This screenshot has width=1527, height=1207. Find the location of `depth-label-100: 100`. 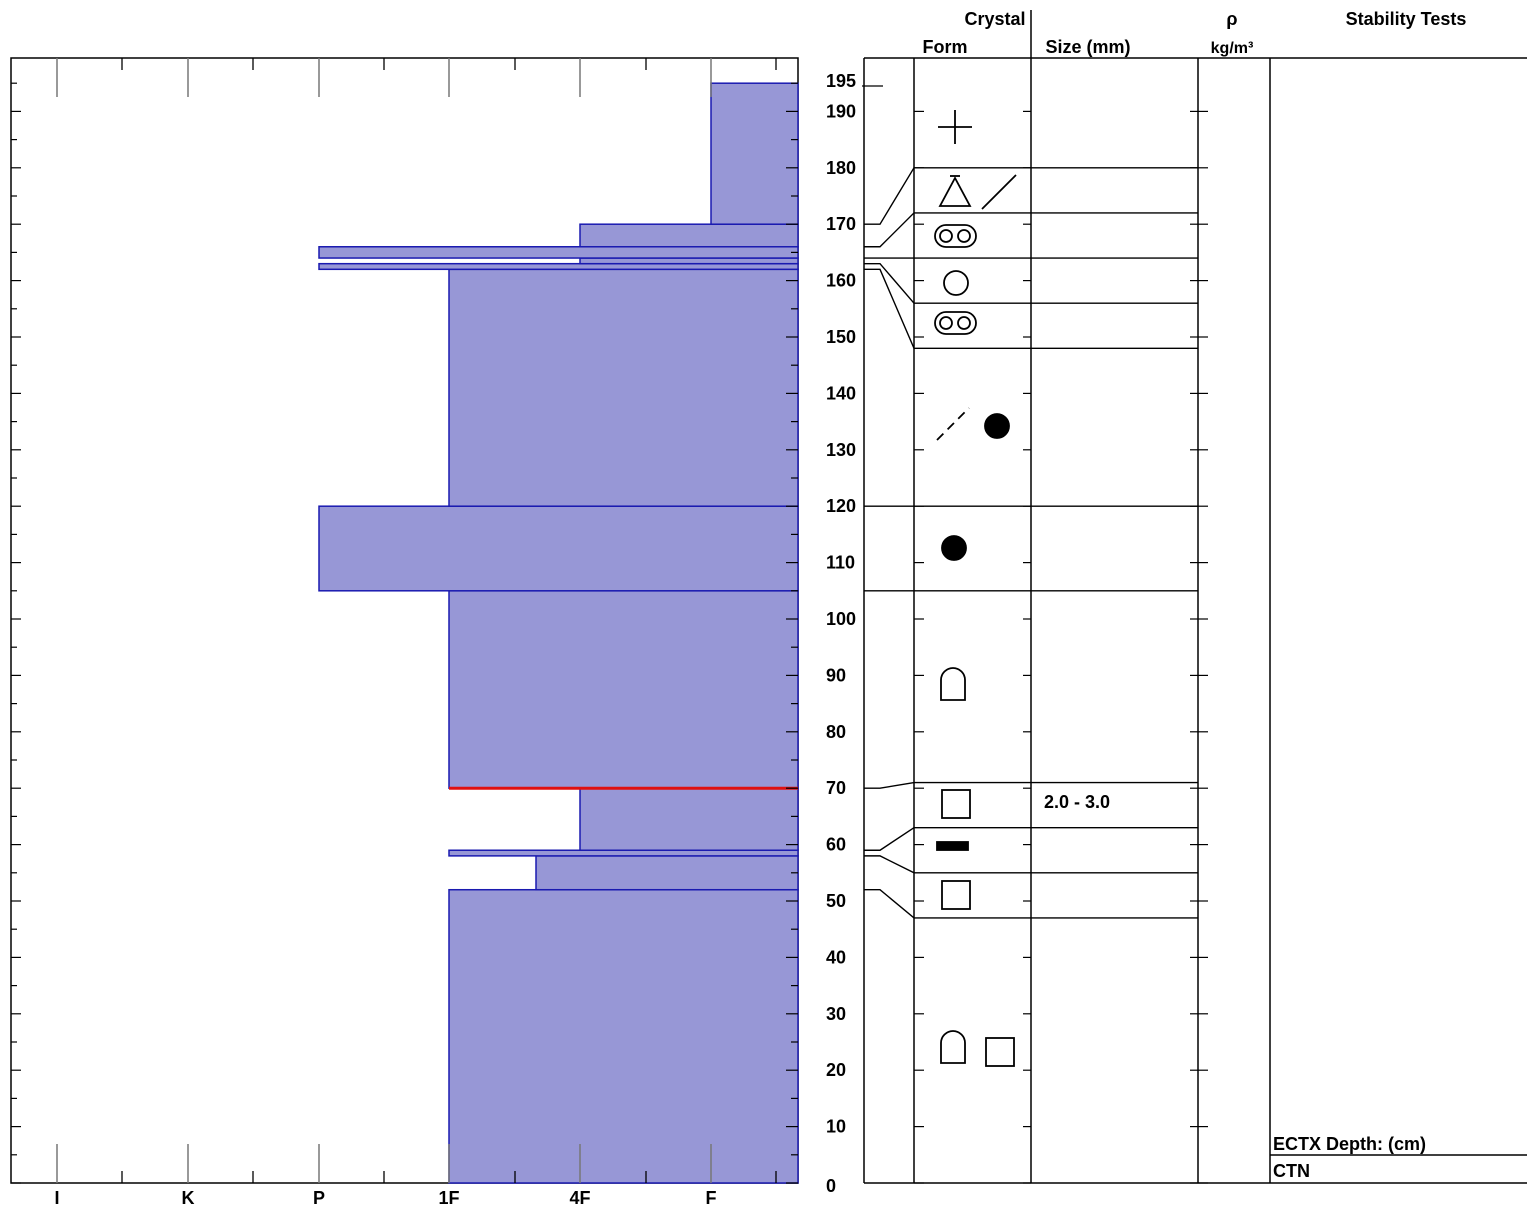

depth-label-100: 100 is located at coordinates (841, 619).